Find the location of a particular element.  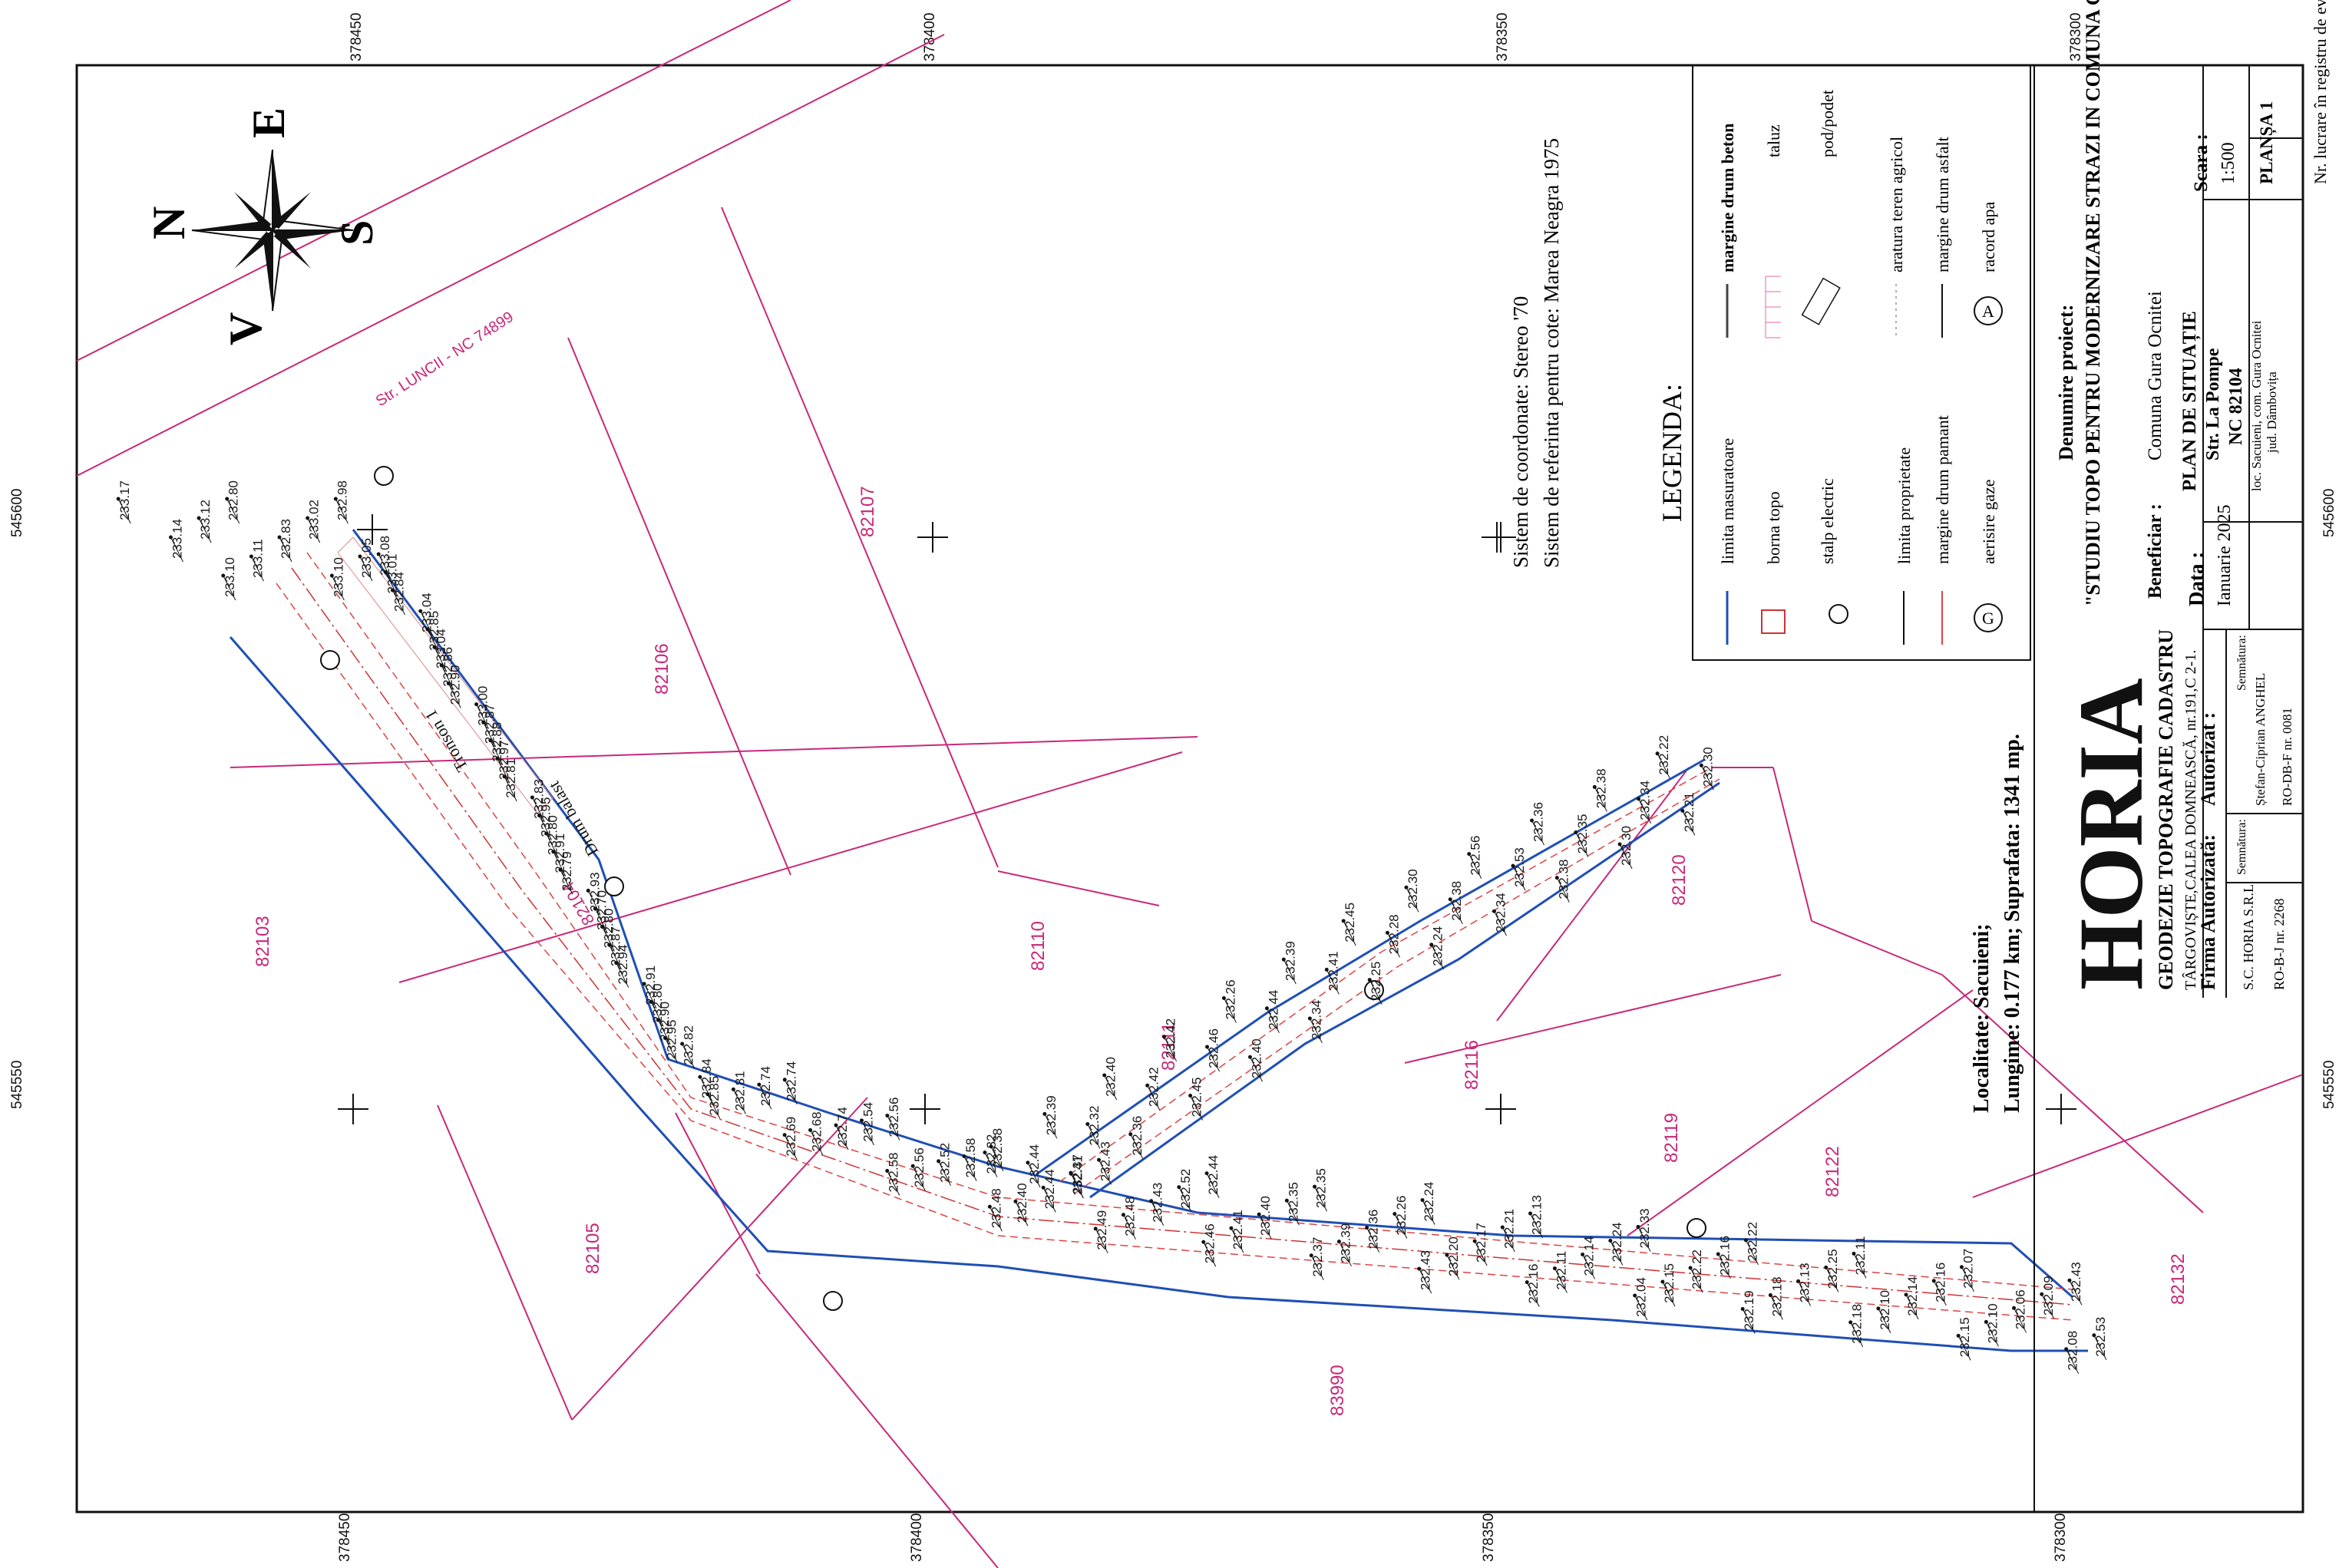

elevation-point: 232.70 is located at coordinates (601, 912).